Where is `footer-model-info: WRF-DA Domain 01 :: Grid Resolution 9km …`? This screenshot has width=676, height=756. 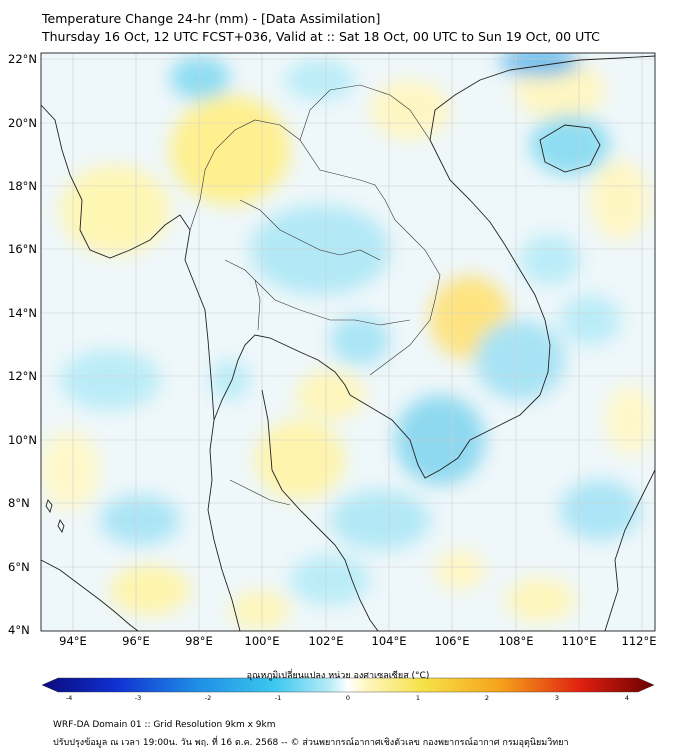 footer-model-info: WRF-DA Domain 01 :: Grid Resolution 9km … is located at coordinates (164, 725).